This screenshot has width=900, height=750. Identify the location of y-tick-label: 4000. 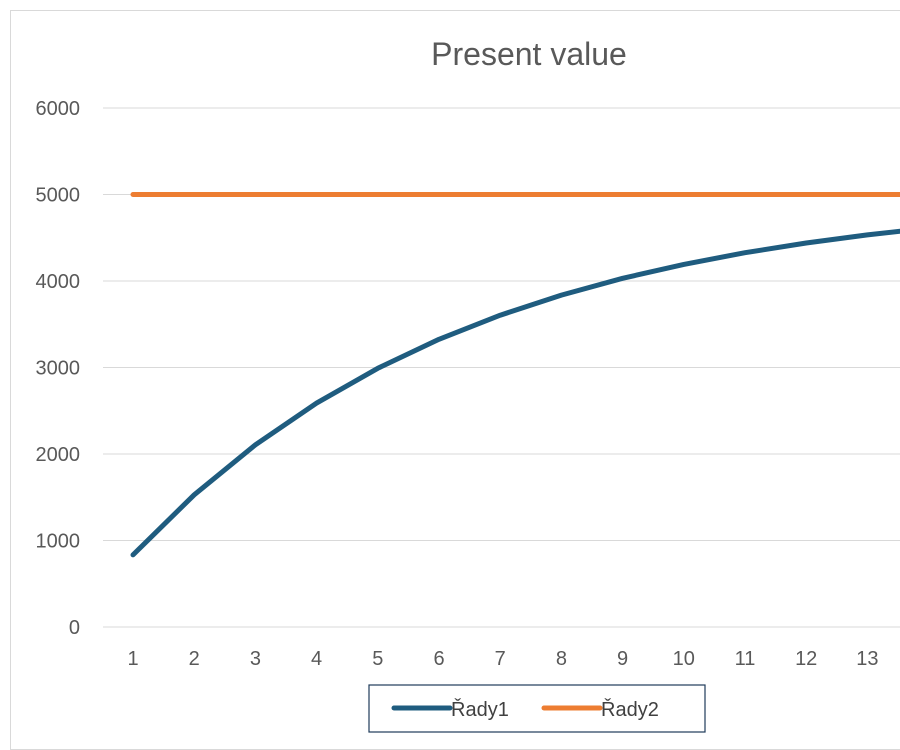
(58, 282).